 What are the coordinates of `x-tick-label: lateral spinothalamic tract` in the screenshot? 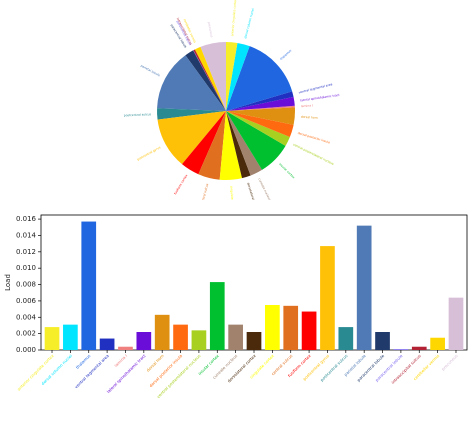 It's located at (126, 373).